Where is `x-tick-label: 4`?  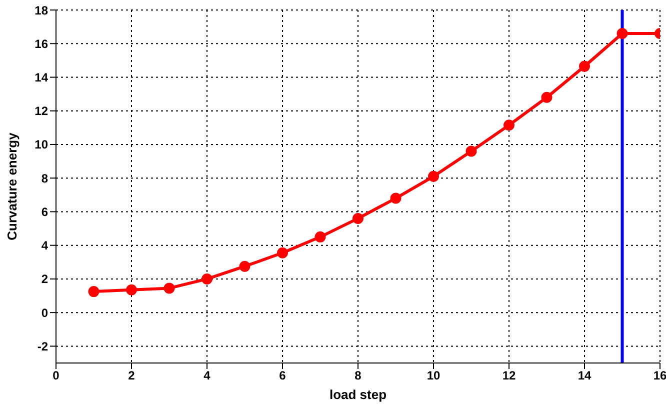
x-tick-label: 4 is located at coordinates (207, 375).